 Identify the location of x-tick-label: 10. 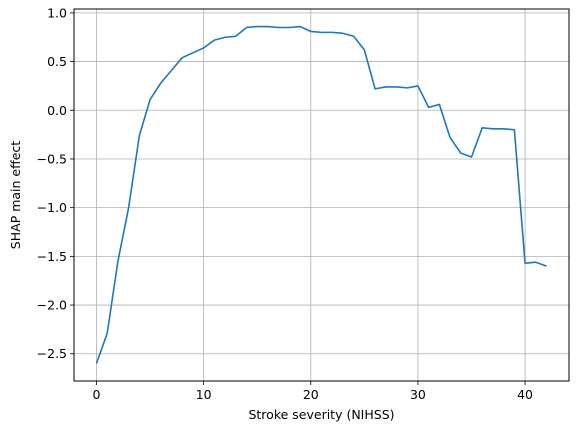
(204, 394).